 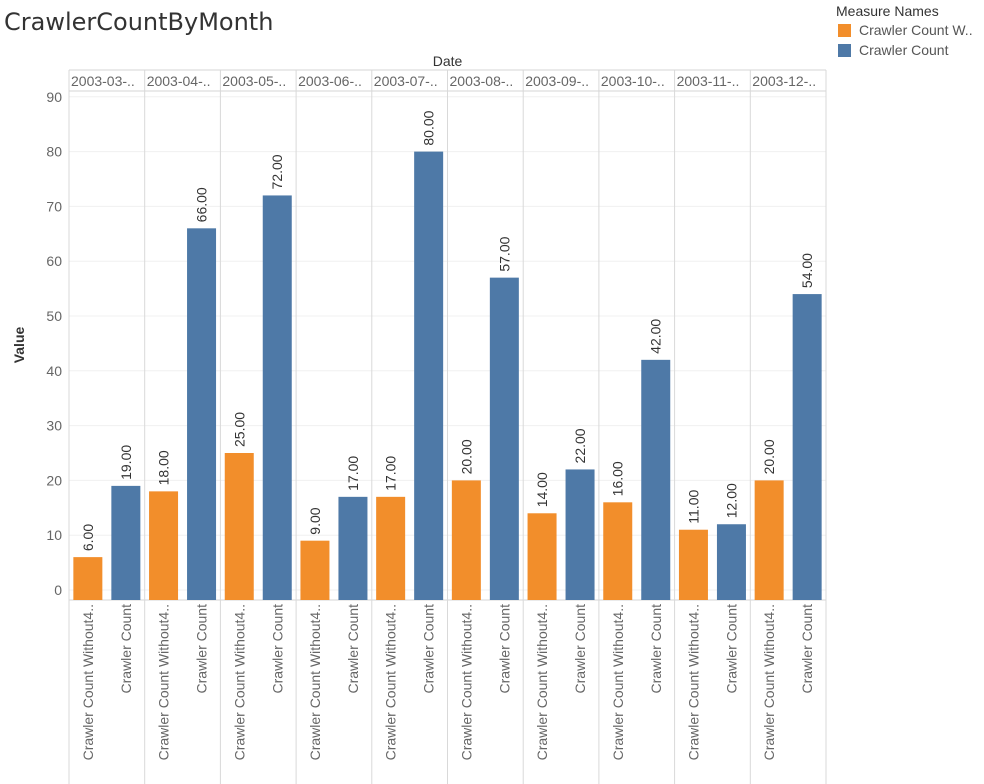 I want to click on category-header-3: 2003-06-.., so click(x=330, y=81).